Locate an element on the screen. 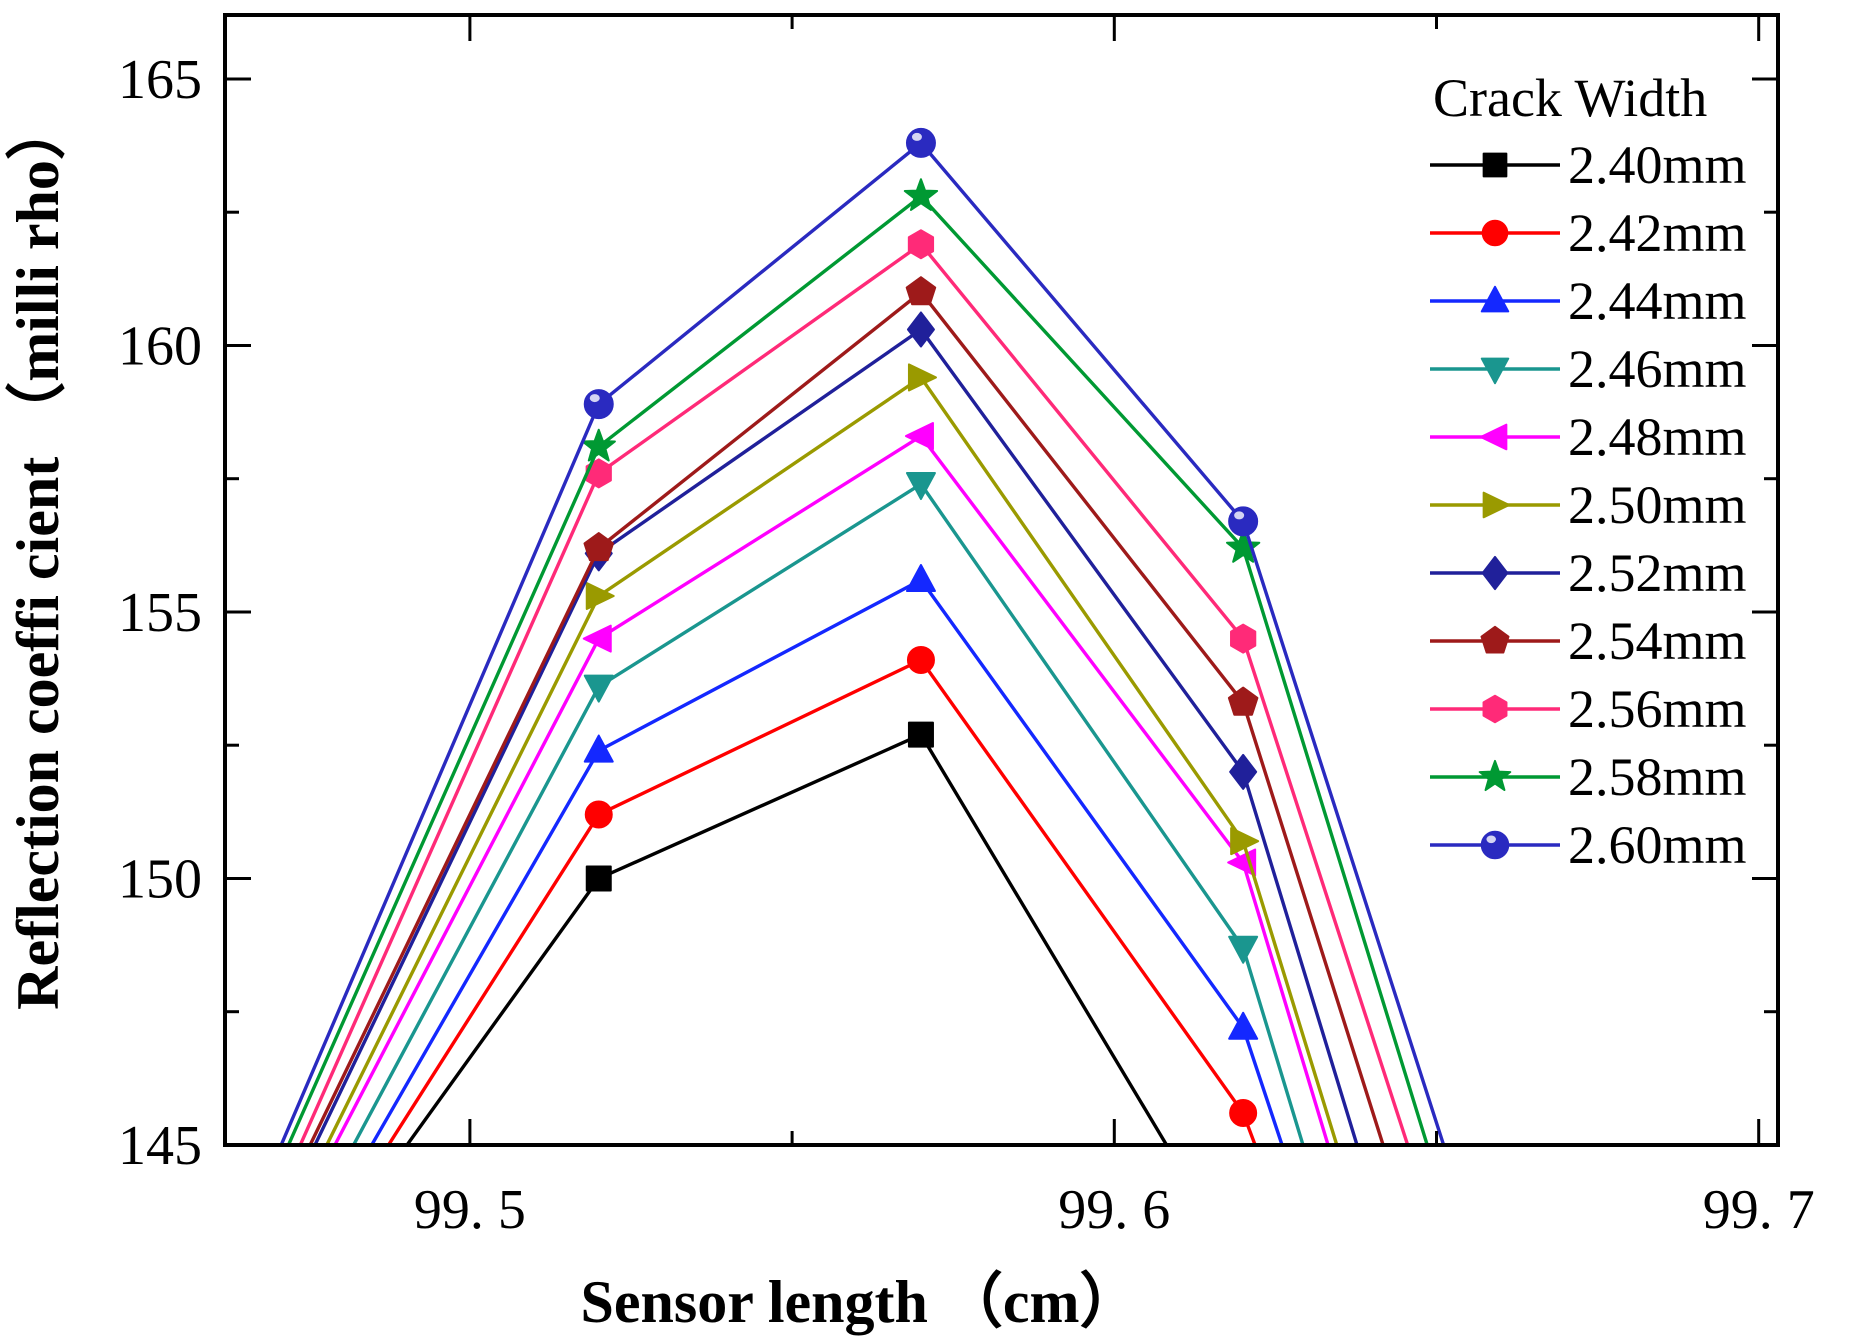 The height and width of the screenshot is (1343, 1851). legend-item: 2.50mm is located at coordinates (1588, 505).